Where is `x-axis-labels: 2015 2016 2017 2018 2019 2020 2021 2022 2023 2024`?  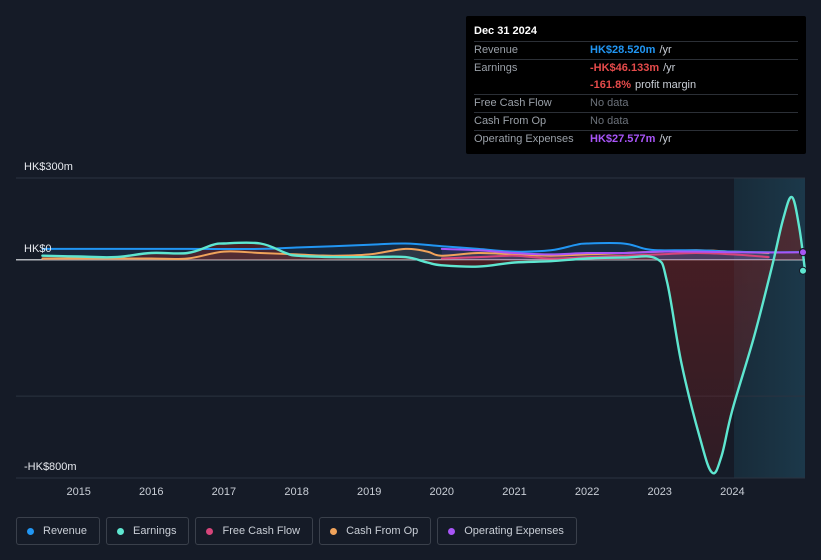 x-axis-labels: 2015 2016 2017 2018 2019 2020 2021 2022 2023 2024 is located at coordinates (405, 492).